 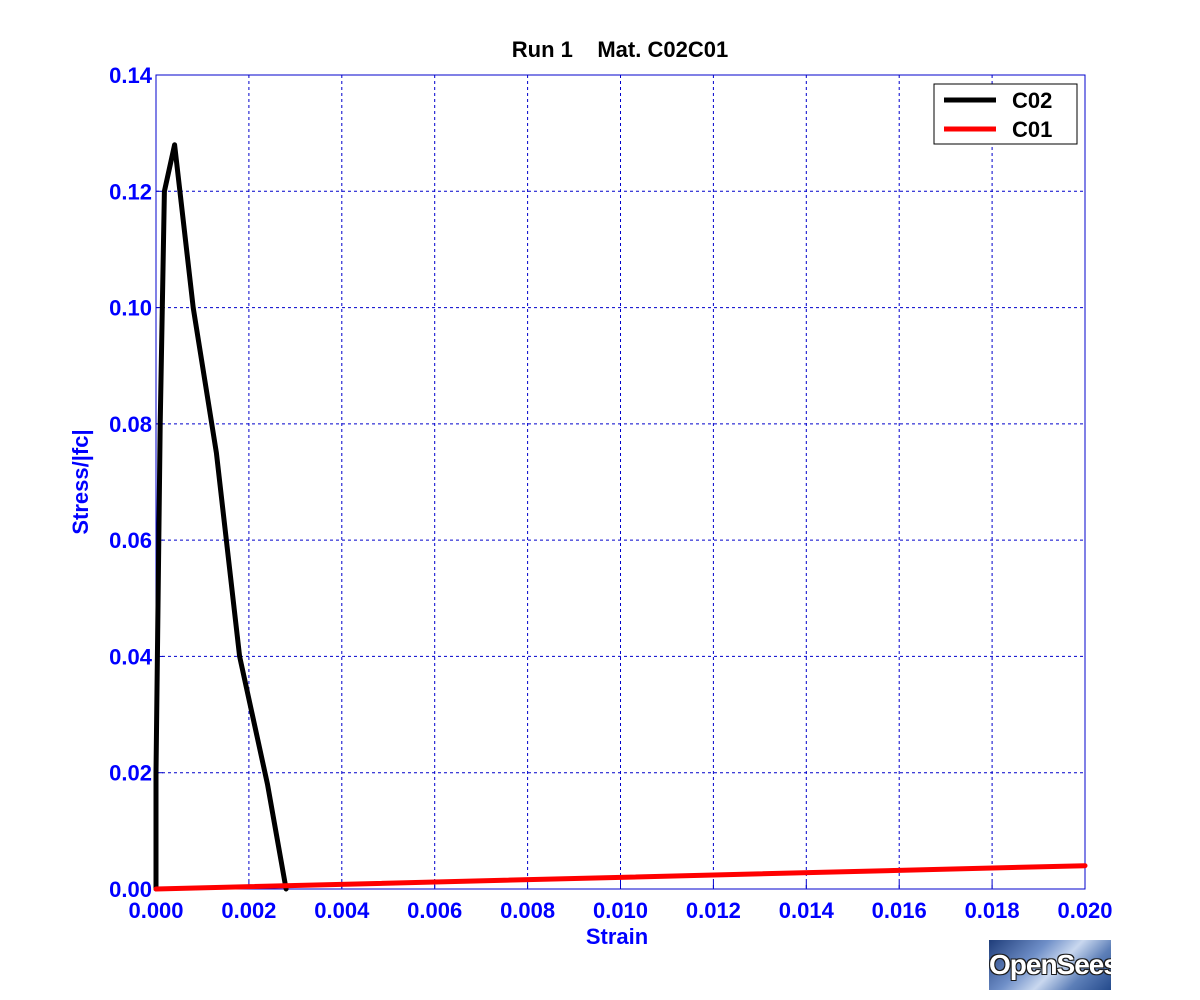 I want to click on x-tick-label: 0.008, so click(x=527, y=910).